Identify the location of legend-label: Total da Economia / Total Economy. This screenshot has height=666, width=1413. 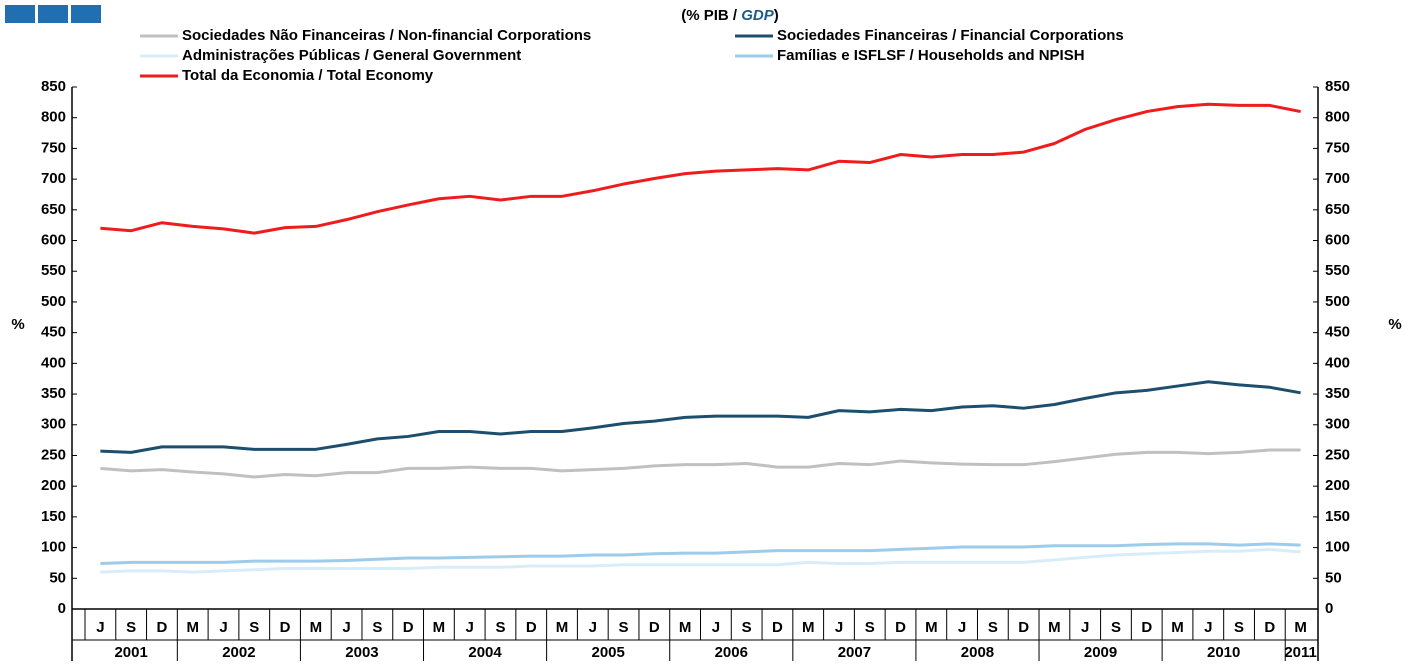
(308, 75).